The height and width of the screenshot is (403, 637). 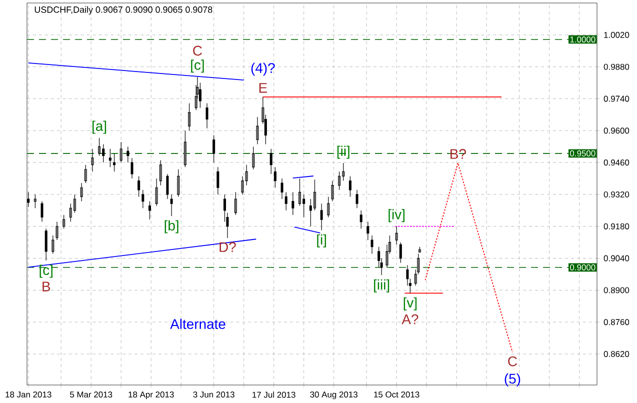 What do you see at coordinates (583, 153) in the screenshot?
I see `ref-line-label: 0.9500` at bounding box center [583, 153].